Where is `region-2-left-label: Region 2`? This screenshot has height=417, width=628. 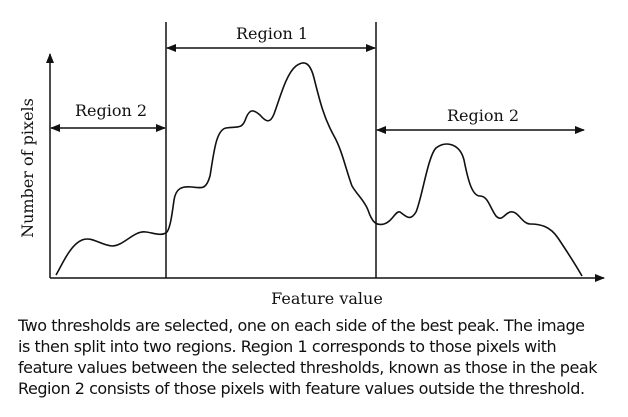
region-2-left-label: Region 2 is located at coordinates (111, 110).